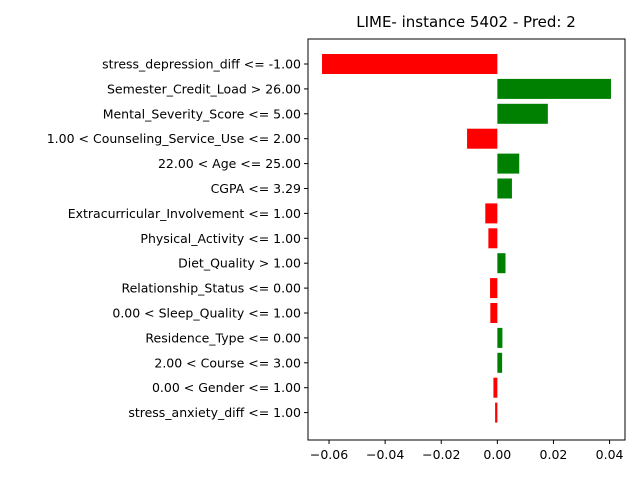  What do you see at coordinates (223, 337) in the screenshot?
I see `y-tick-label: Residence_Type <= 0.00` at bounding box center [223, 337].